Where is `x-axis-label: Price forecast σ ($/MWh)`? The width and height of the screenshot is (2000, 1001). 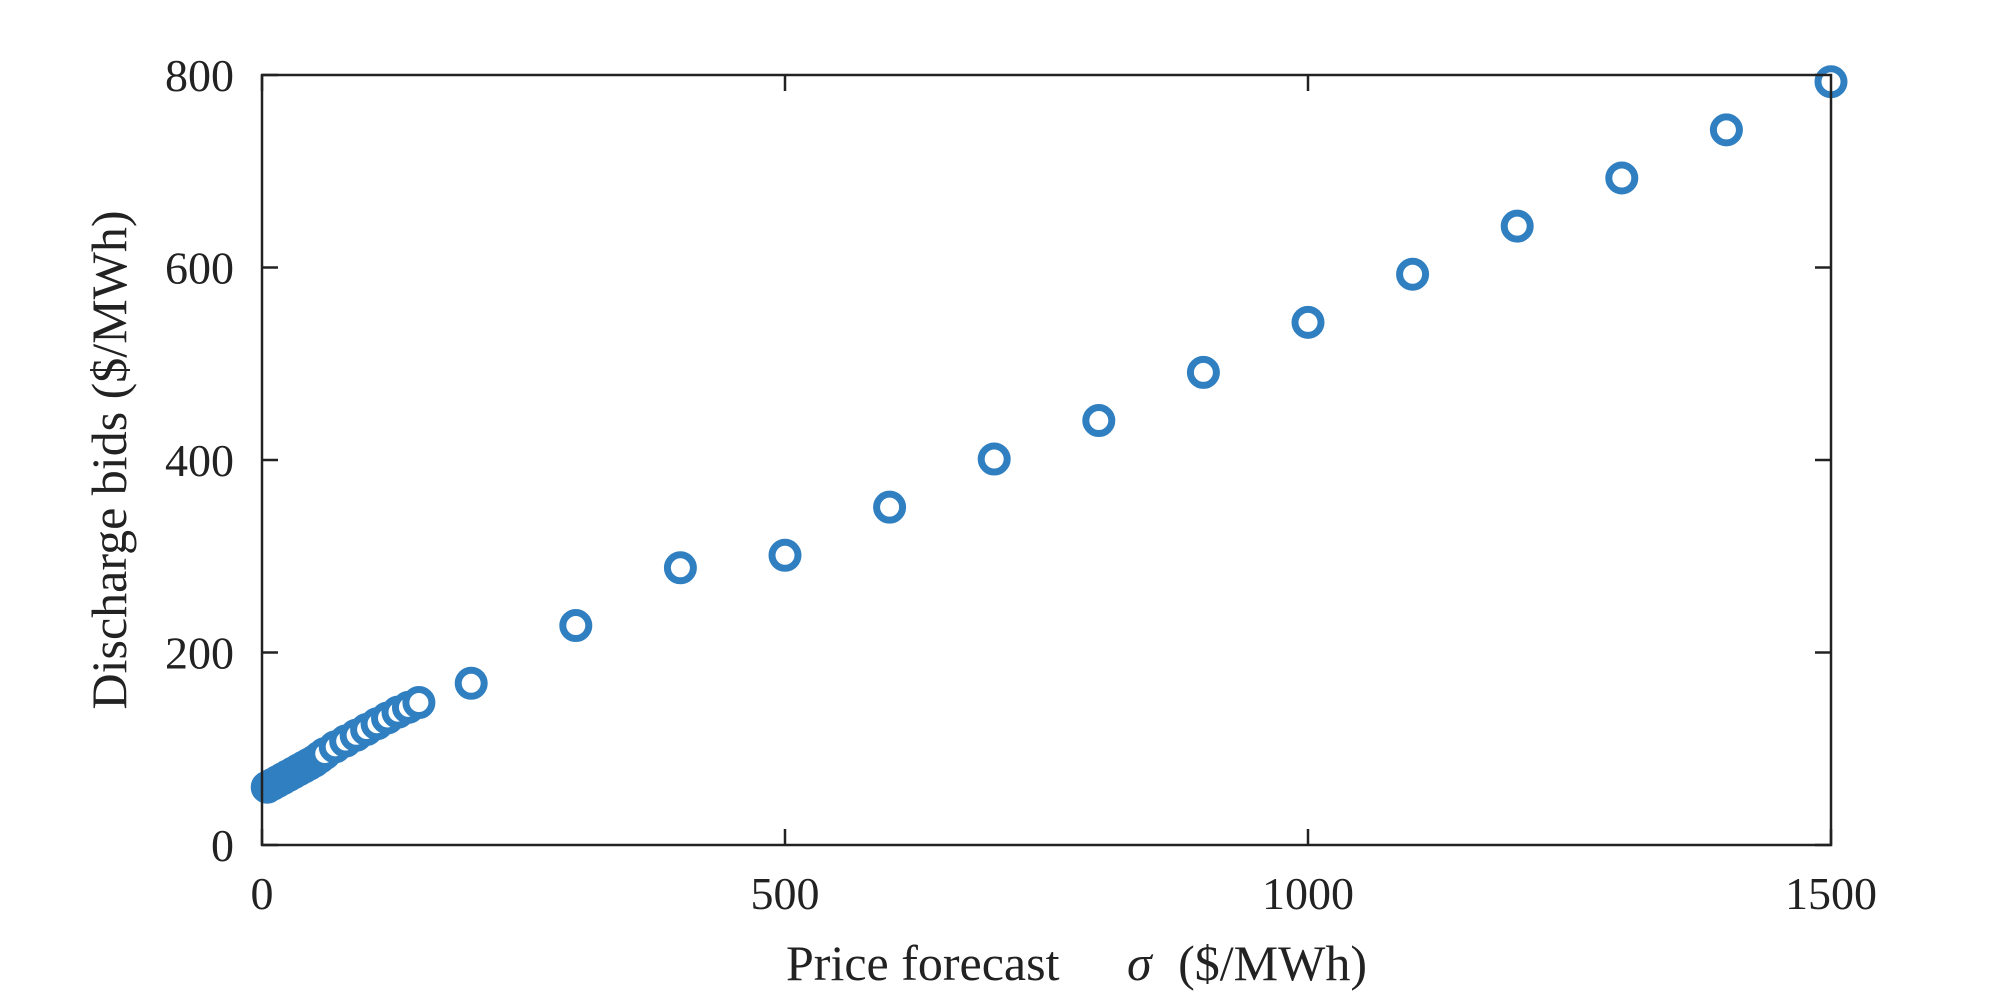
x-axis-label: Price forecast σ ($/MWh) is located at coordinates (1076, 963).